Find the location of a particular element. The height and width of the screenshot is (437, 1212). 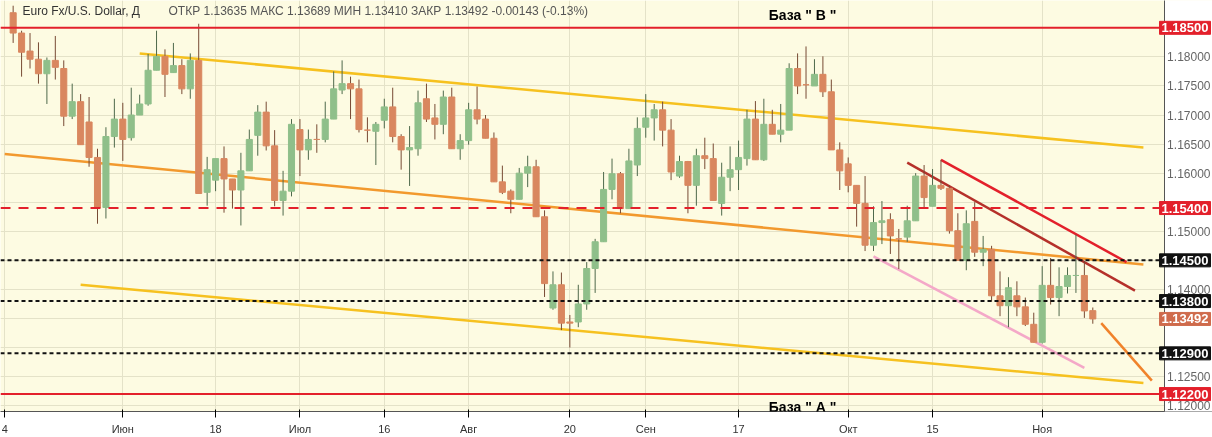

x-tick-label: 4 is located at coordinates (4, 428).